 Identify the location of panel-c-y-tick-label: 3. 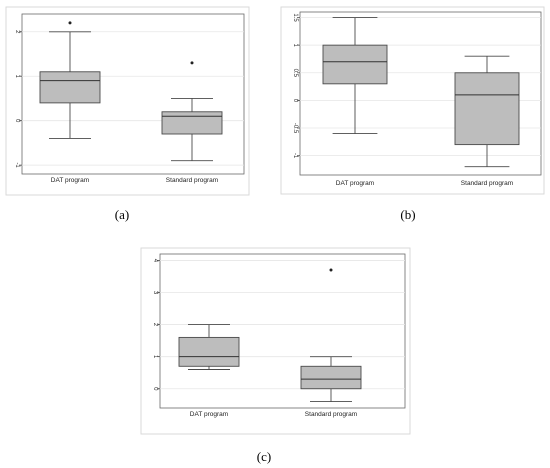
(155, 293).